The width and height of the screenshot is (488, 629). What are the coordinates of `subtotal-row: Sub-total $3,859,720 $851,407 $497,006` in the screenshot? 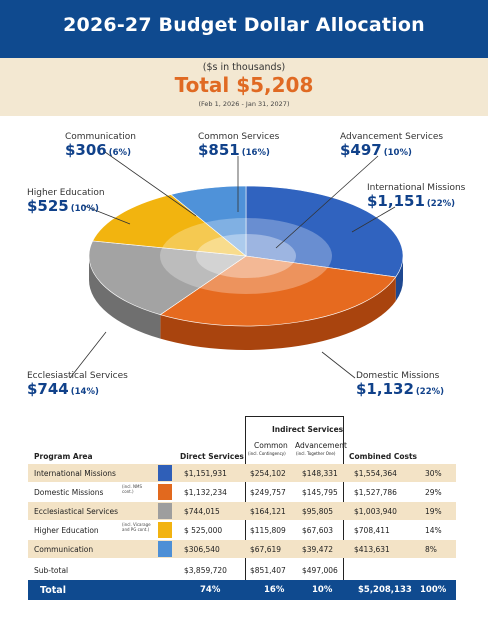 It's located at (242, 570).